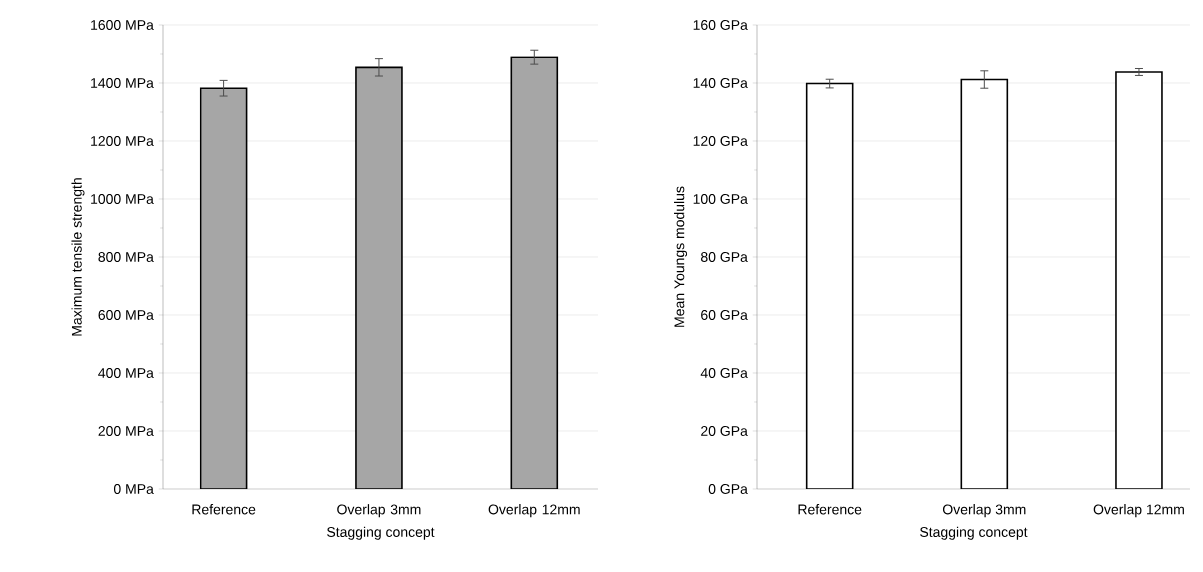  What do you see at coordinates (728, 489) in the screenshot?
I see `y-tick-label: 0 GPa` at bounding box center [728, 489].